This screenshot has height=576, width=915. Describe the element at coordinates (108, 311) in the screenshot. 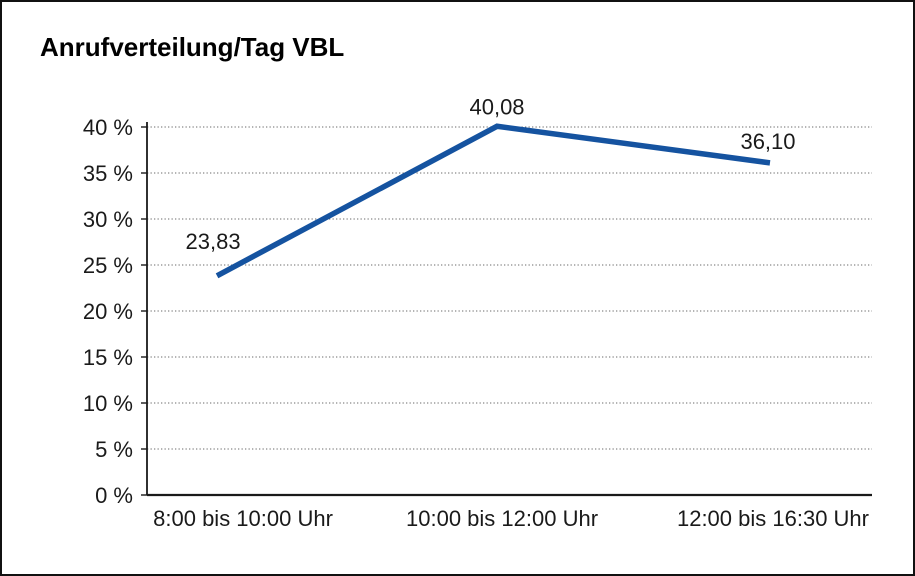

I see `y-tick-label: 20 %` at that location.